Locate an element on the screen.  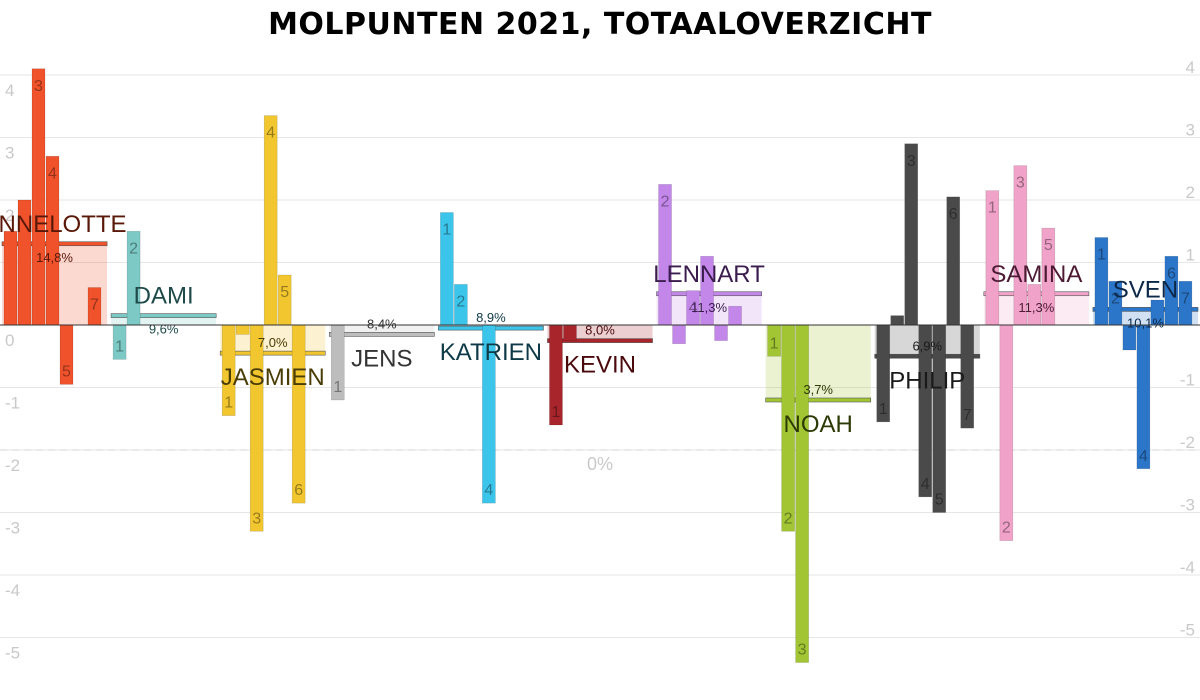
y-tick-label-right: -1 is located at coordinates (1187, 380).